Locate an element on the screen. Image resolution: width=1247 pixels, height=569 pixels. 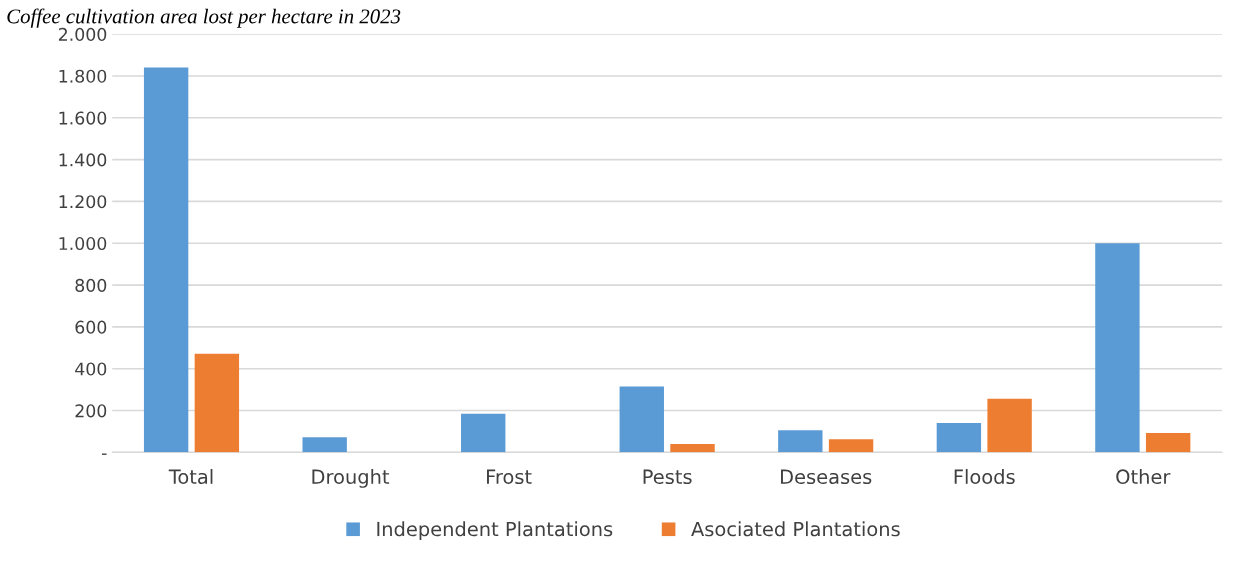
chart-title: Coffee cultivation area lost per hectare in 2023 is located at coordinates (204, 18).